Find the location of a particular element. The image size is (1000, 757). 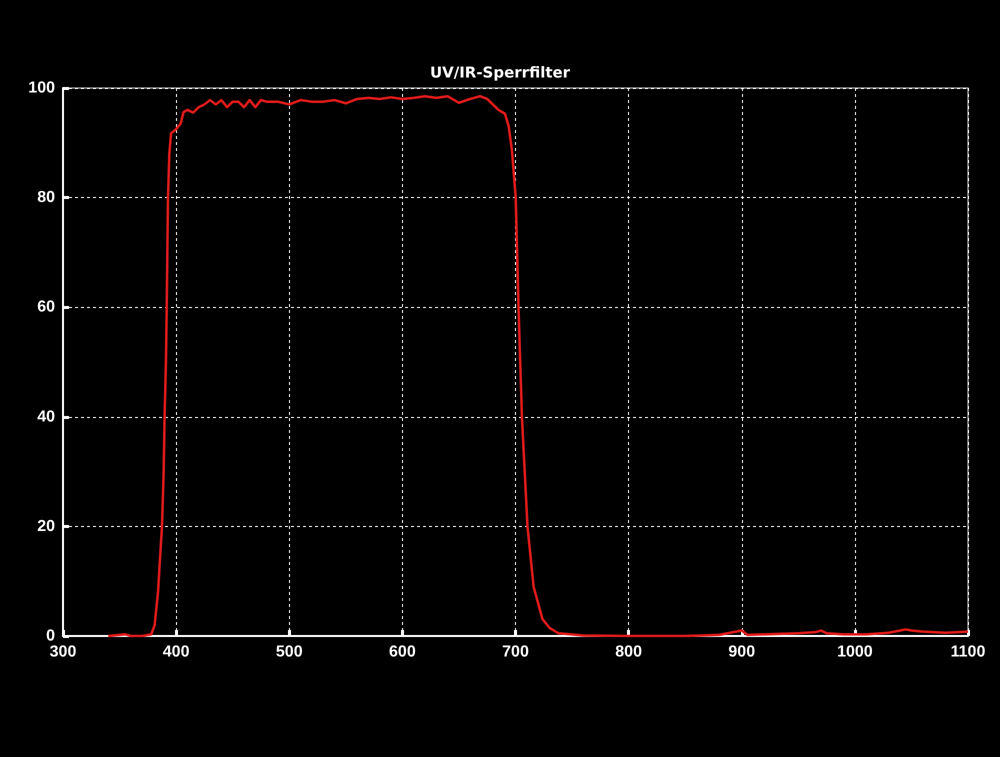

chart-title: UV/IR-Sperrfilter is located at coordinates (500, 73).